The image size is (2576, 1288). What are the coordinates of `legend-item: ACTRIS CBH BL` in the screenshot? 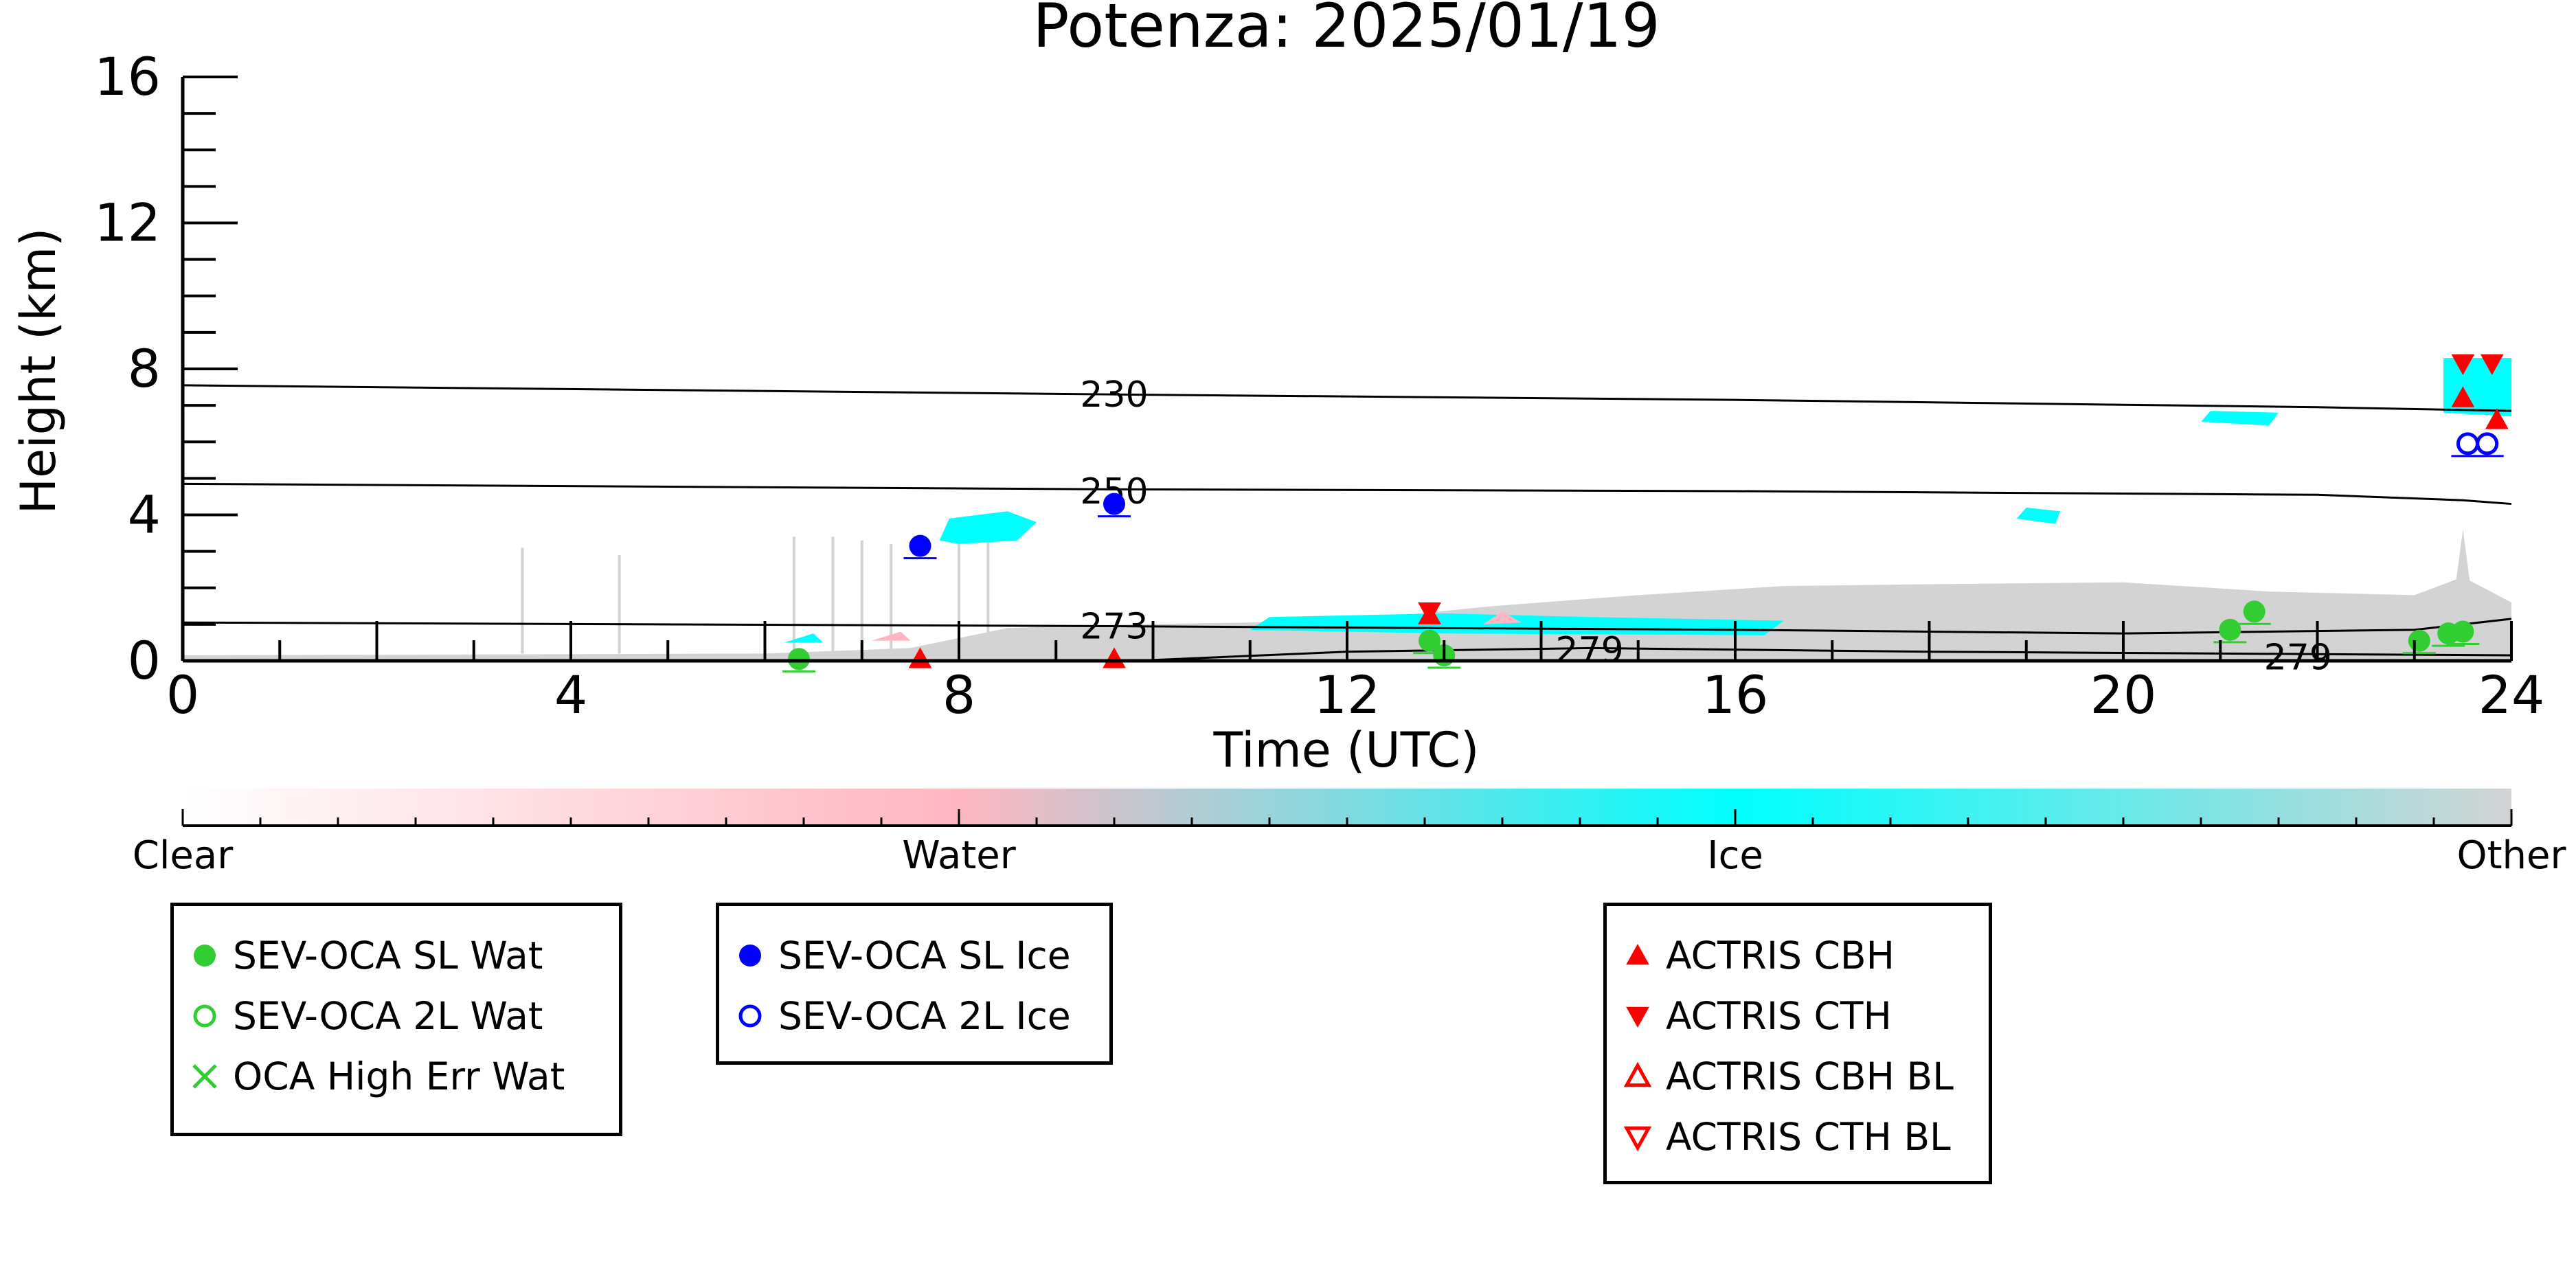 It's located at (1787, 1076).